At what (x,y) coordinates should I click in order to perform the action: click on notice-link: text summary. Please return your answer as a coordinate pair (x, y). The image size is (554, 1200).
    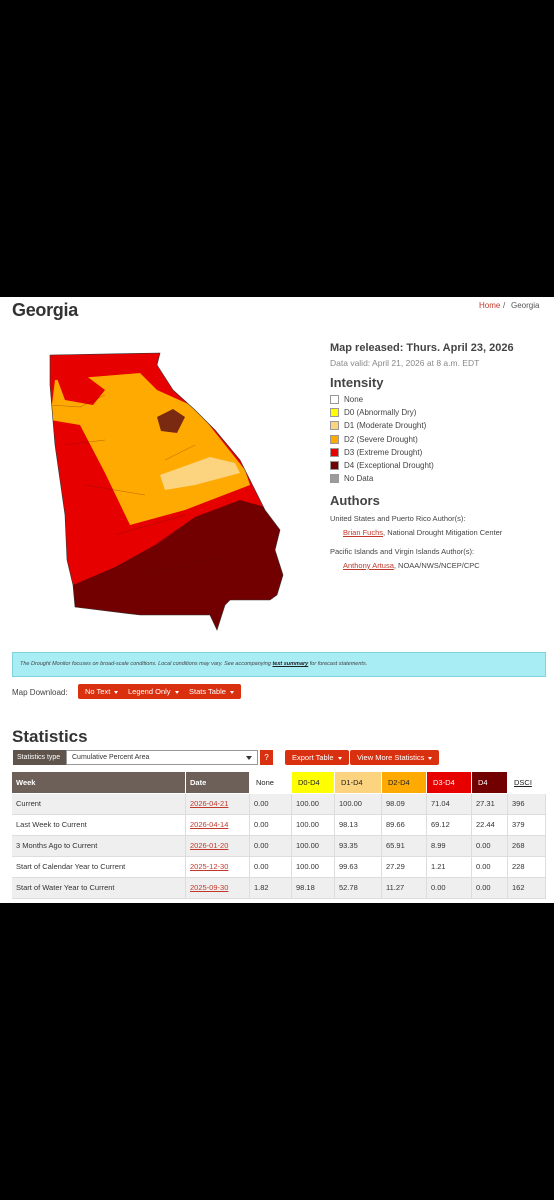
    Looking at the image, I should click on (290, 664).